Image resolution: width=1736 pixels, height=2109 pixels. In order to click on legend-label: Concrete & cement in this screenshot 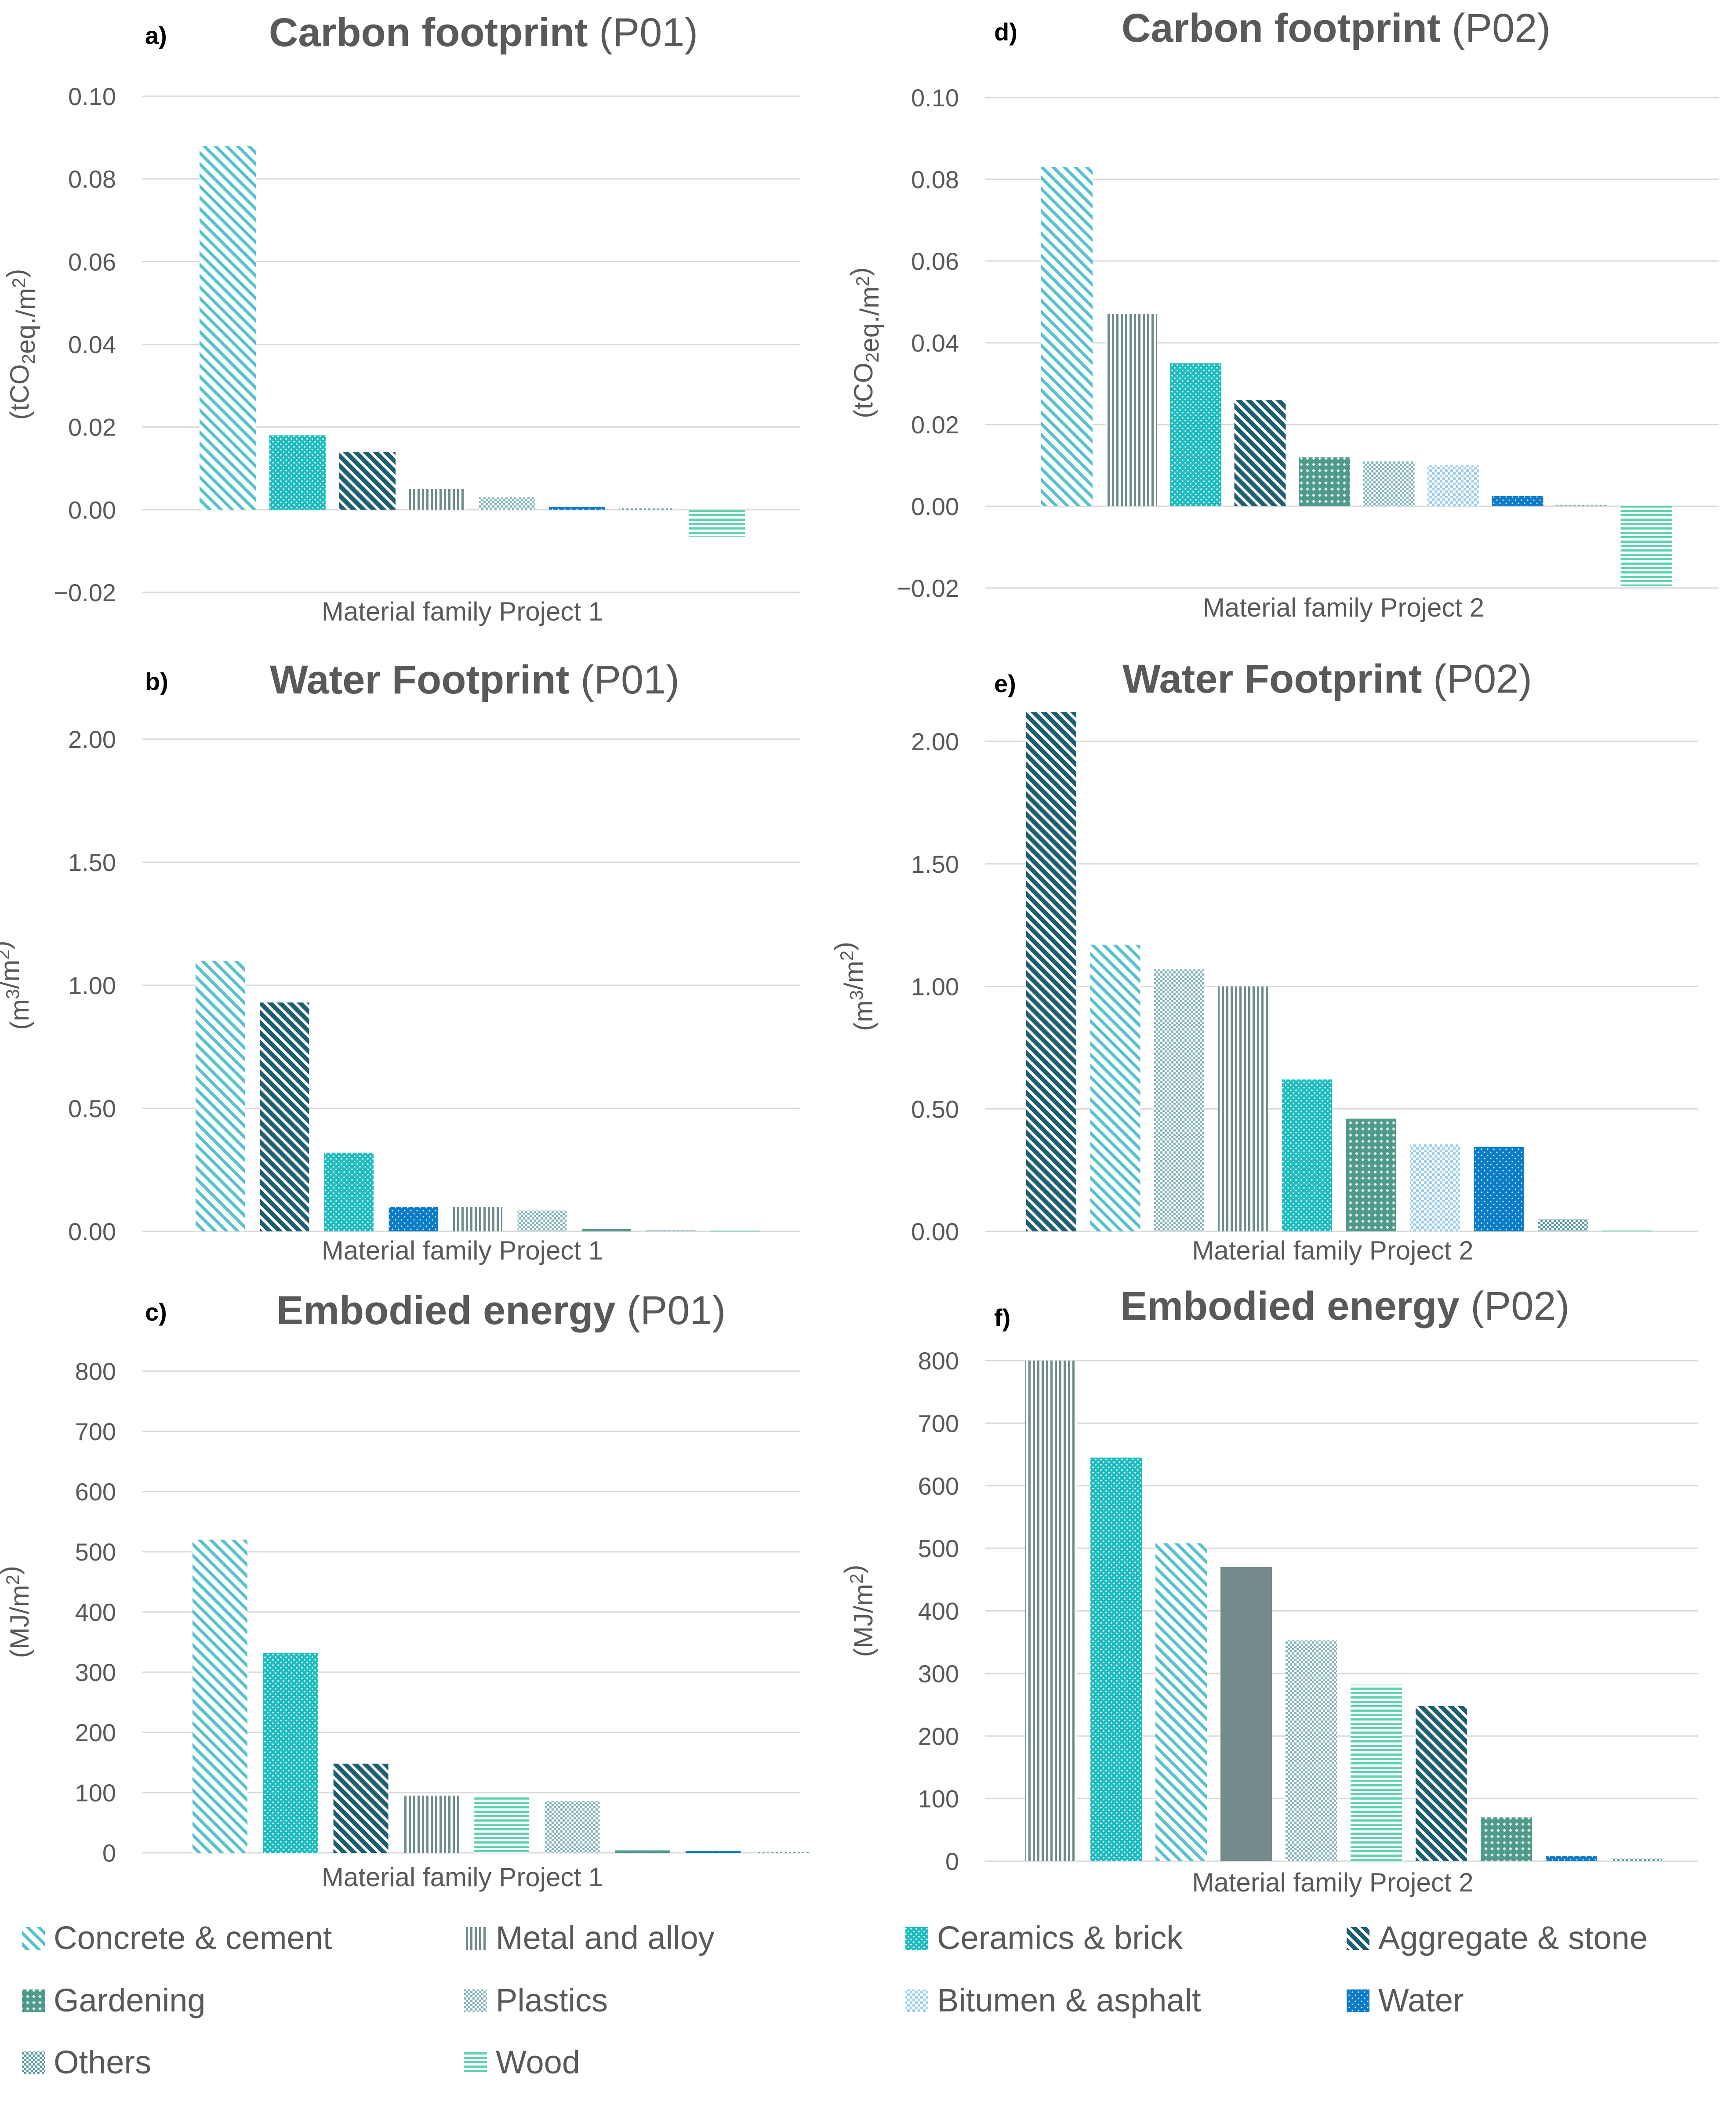, I will do `click(193, 1938)`.